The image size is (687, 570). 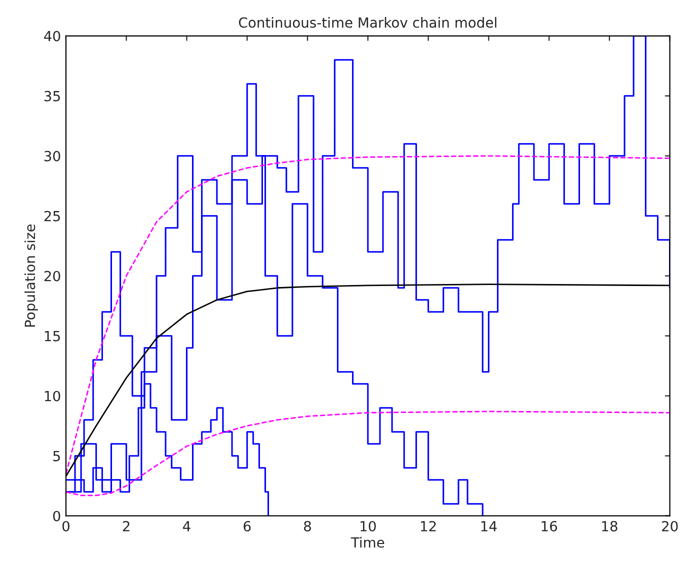 What do you see at coordinates (368, 453) in the screenshot?
I see `line-series` at bounding box center [368, 453].